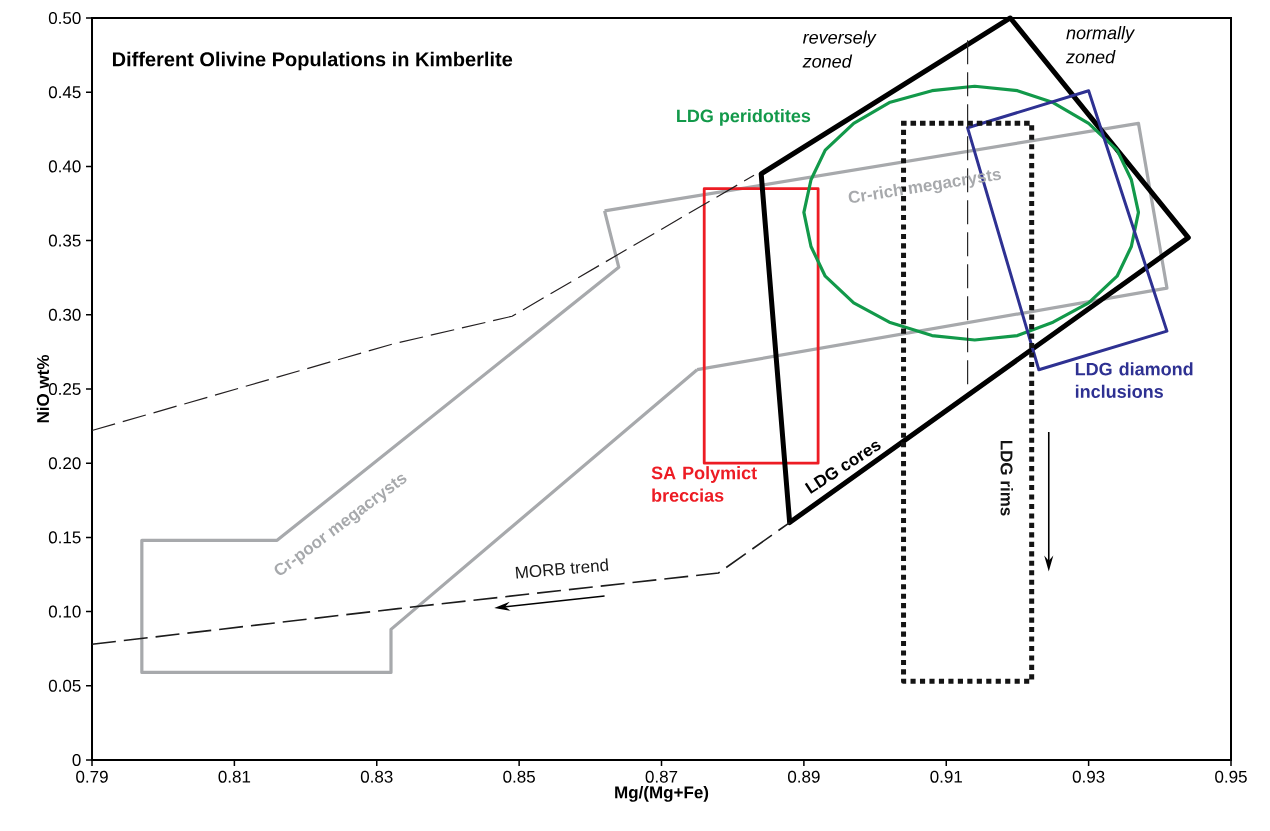  Describe the element at coordinates (64, 240) in the screenshot. I see `y-tick-label: 0.35` at that location.